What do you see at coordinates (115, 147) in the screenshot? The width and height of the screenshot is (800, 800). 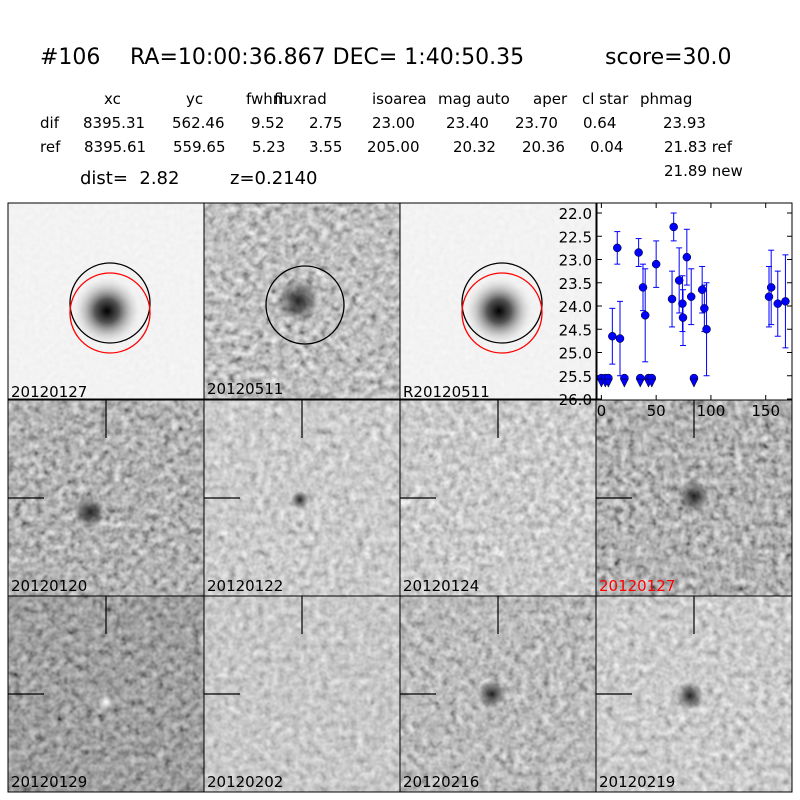 I see `table-cell: 8395.61` at bounding box center [115, 147].